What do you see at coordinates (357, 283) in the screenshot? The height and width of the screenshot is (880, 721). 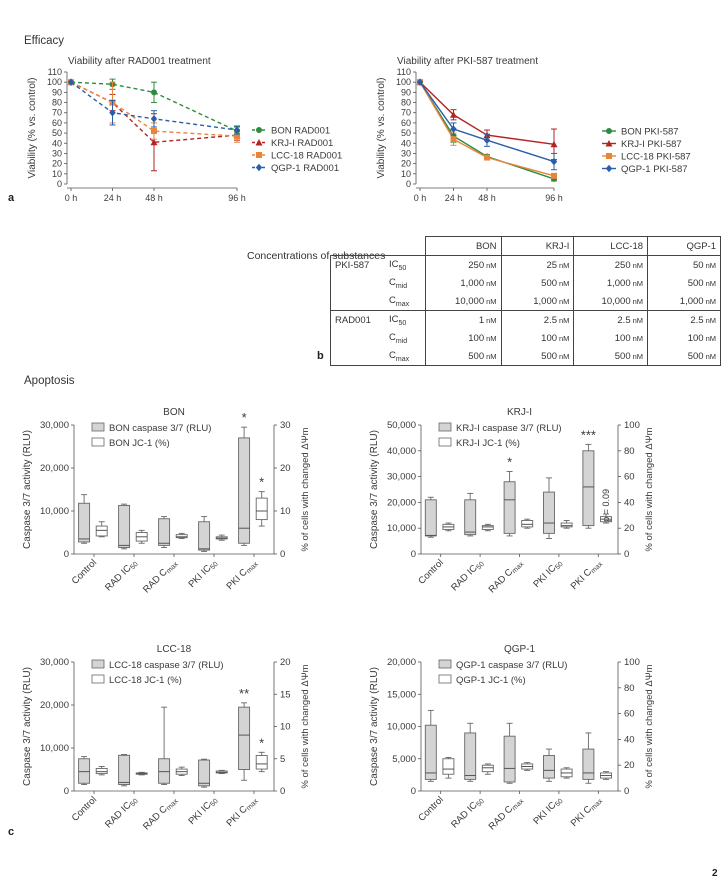 I see `substance-cell` at bounding box center [357, 283].